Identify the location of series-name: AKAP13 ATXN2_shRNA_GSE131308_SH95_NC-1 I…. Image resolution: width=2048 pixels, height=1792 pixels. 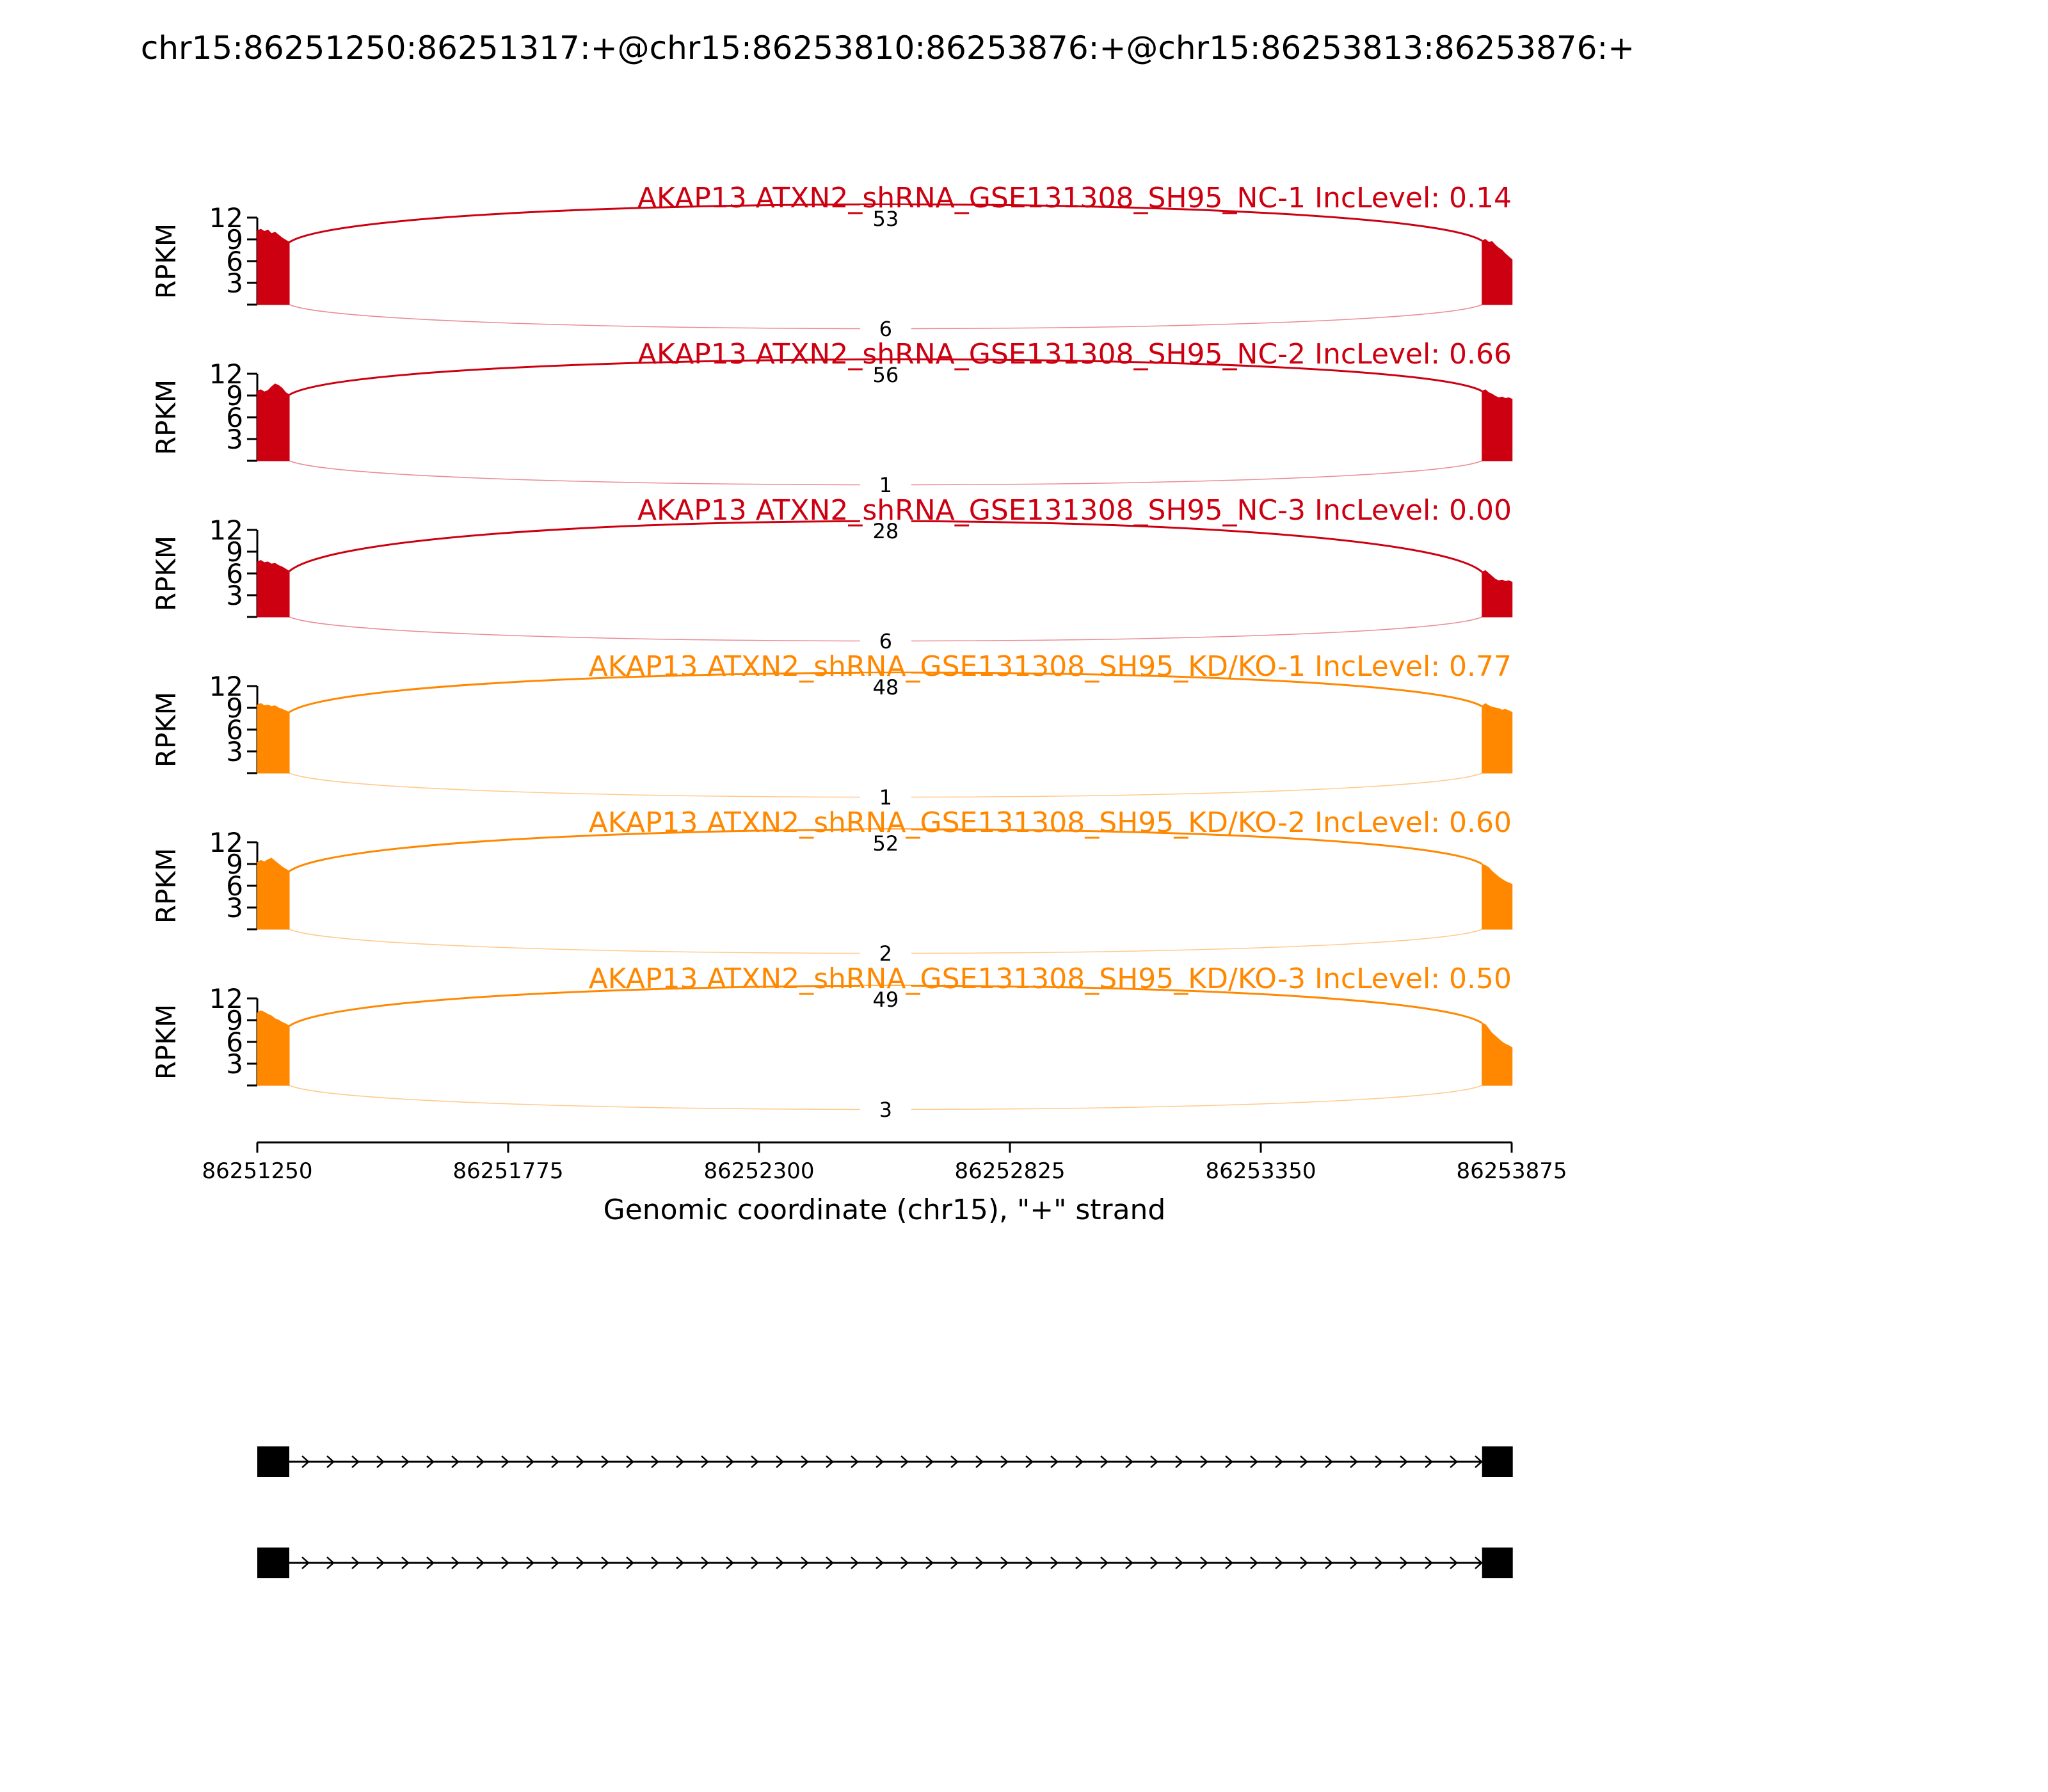
(1074, 198).